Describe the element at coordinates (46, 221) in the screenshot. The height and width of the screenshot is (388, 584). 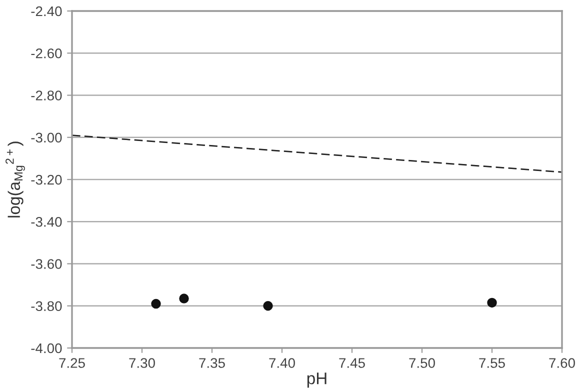
I see `y-tick-label: -3.40` at that location.